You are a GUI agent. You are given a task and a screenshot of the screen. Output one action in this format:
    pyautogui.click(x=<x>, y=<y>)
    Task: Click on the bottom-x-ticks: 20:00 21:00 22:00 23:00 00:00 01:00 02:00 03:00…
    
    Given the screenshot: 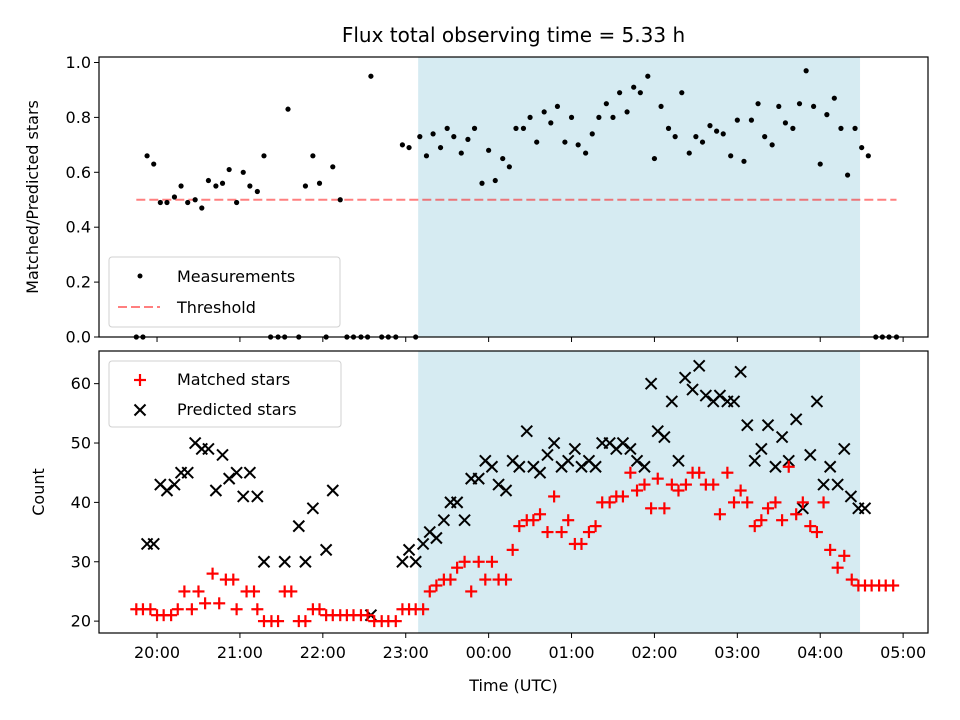 What is the action you would take?
    pyautogui.click(x=530, y=647)
    